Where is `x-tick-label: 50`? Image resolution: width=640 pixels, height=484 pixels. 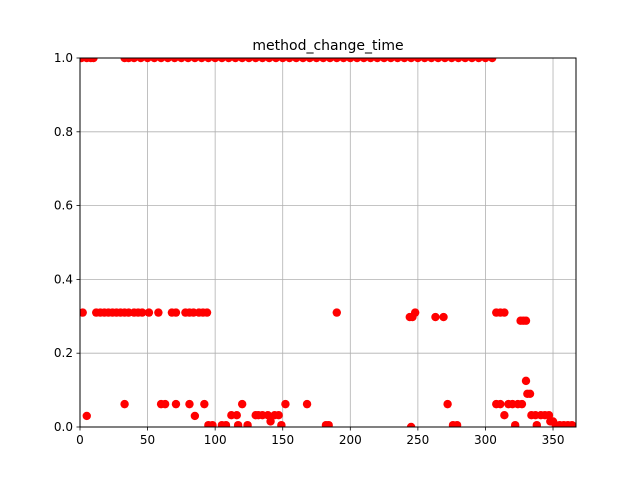
x-tick-label: 50 is located at coordinates (147, 440).